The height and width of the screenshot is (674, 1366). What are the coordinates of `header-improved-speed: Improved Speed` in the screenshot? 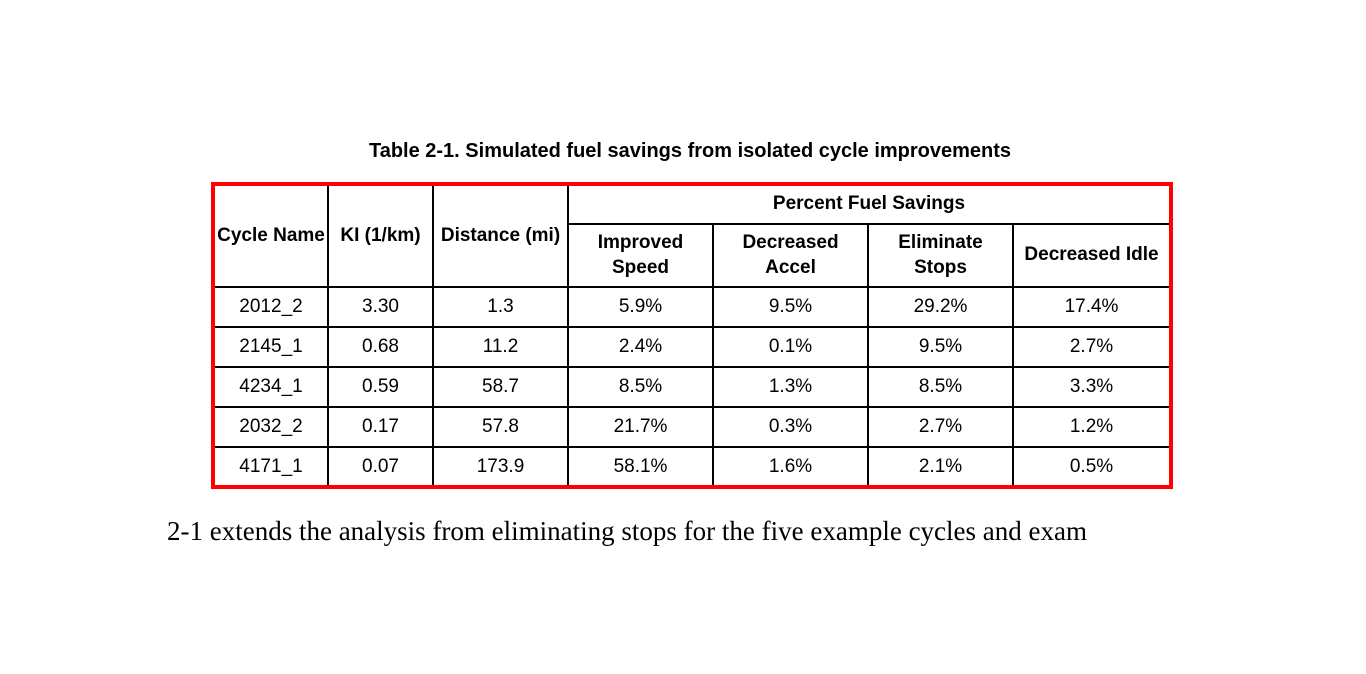 It's located at (640, 255).